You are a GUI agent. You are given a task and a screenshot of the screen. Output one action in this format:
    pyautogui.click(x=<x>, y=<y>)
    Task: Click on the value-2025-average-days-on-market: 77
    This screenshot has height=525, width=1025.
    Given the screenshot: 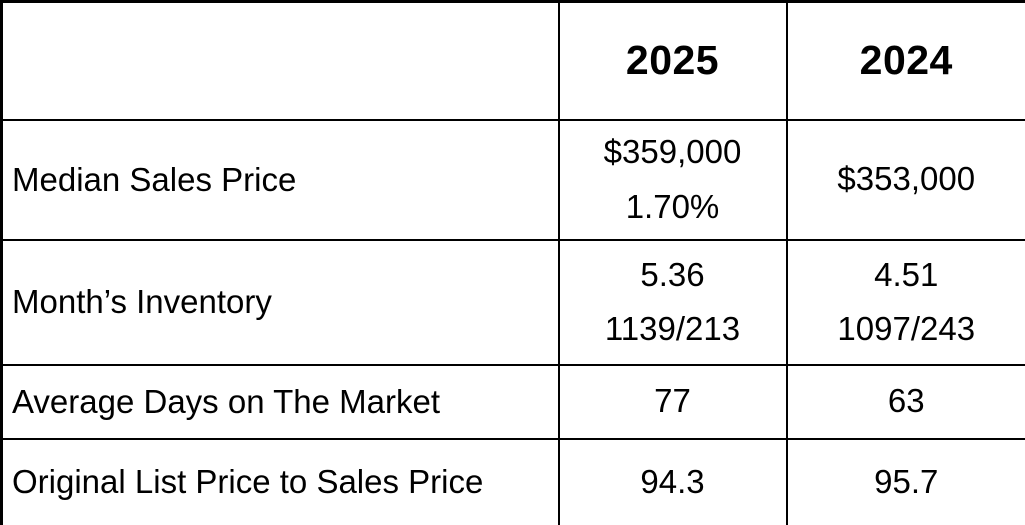 What is the action you would take?
    pyautogui.click(x=672, y=401)
    